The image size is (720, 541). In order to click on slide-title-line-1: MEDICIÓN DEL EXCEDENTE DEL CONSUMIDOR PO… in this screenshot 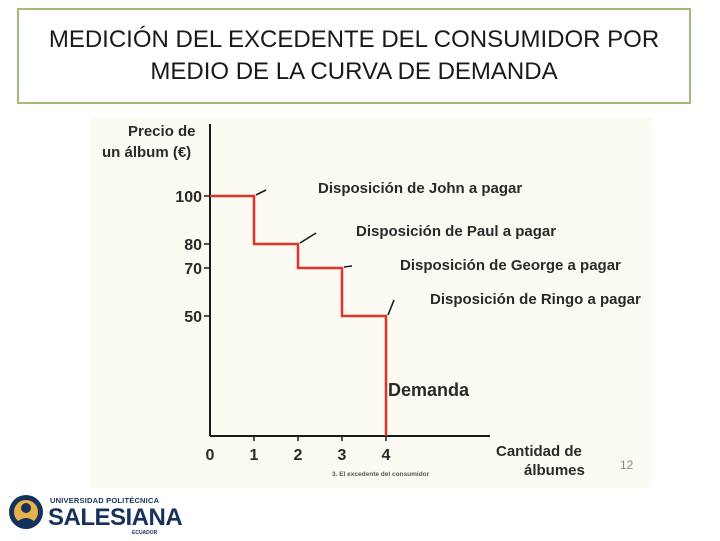, I will do `click(354, 39)`.